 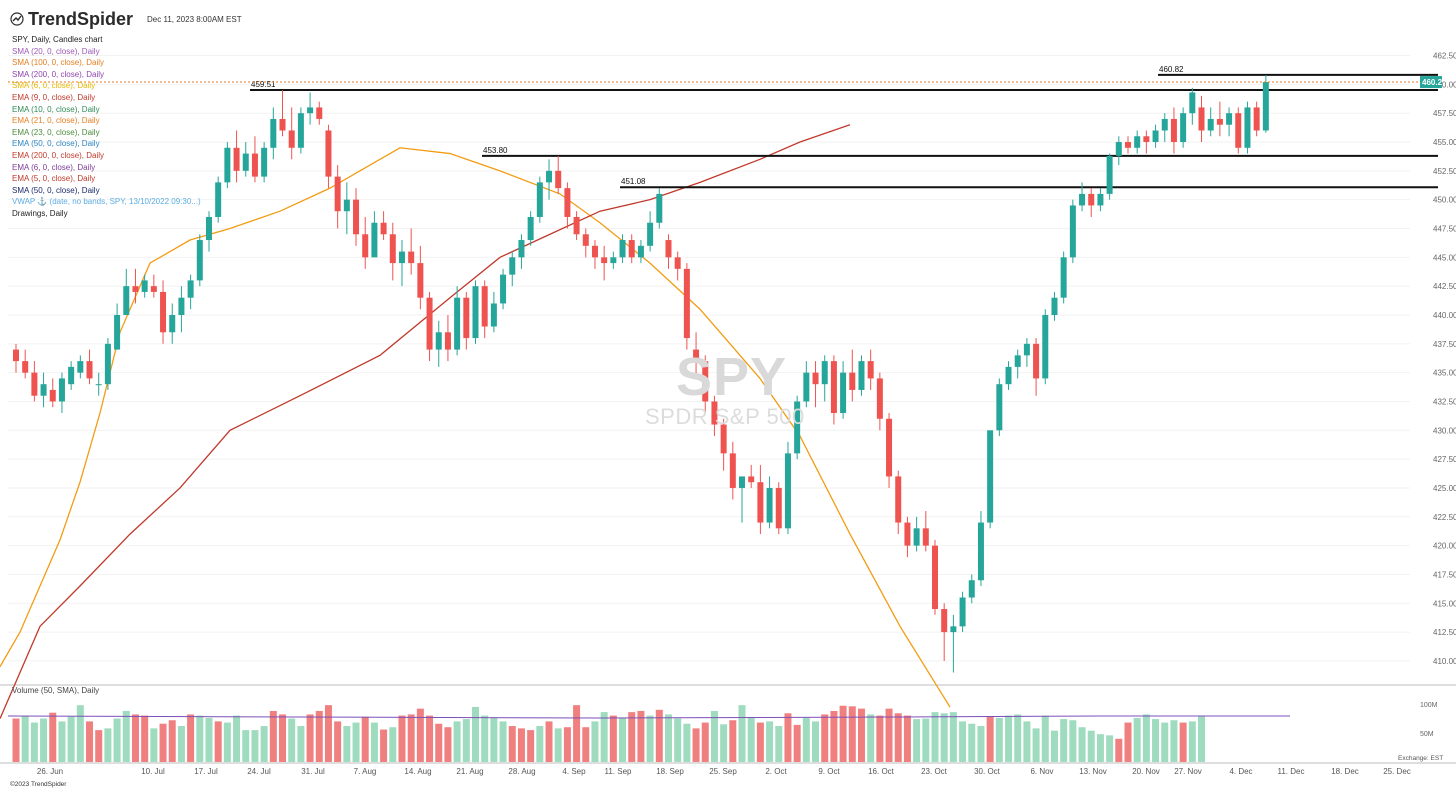 What do you see at coordinates (40, 213) in the screenshot?
I see `legend-item: Drawings, Daily` at bounding box center [40, 213].